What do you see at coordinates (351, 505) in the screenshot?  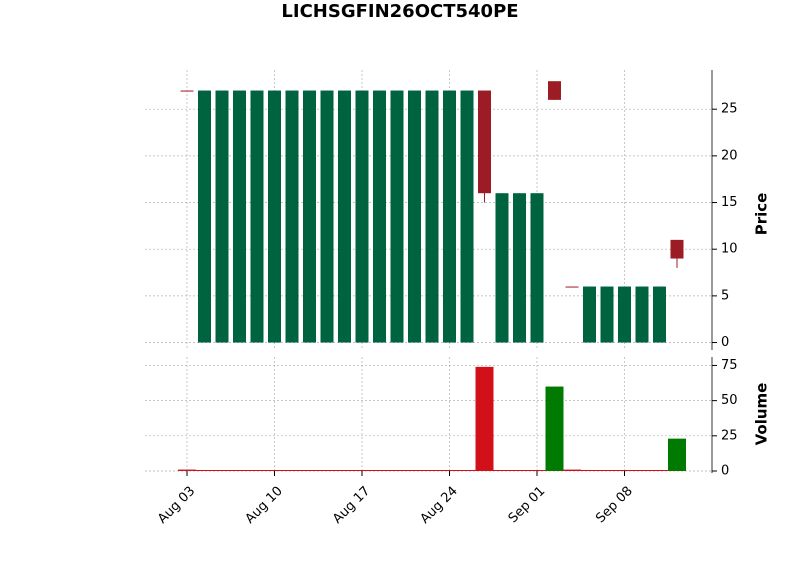 I see `x-tick-label: Aug 17` at bounding box center [351, 505].